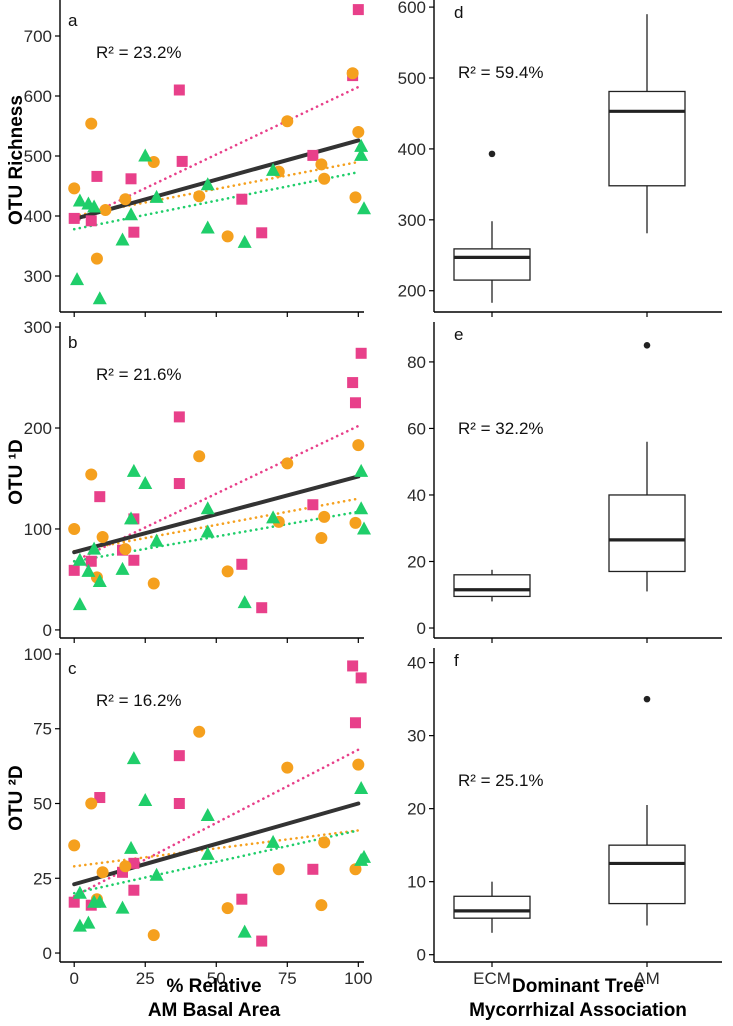  Describe the element at coordinates (73, 20) in the screenshot. I see `panel-letter: a` at that location.